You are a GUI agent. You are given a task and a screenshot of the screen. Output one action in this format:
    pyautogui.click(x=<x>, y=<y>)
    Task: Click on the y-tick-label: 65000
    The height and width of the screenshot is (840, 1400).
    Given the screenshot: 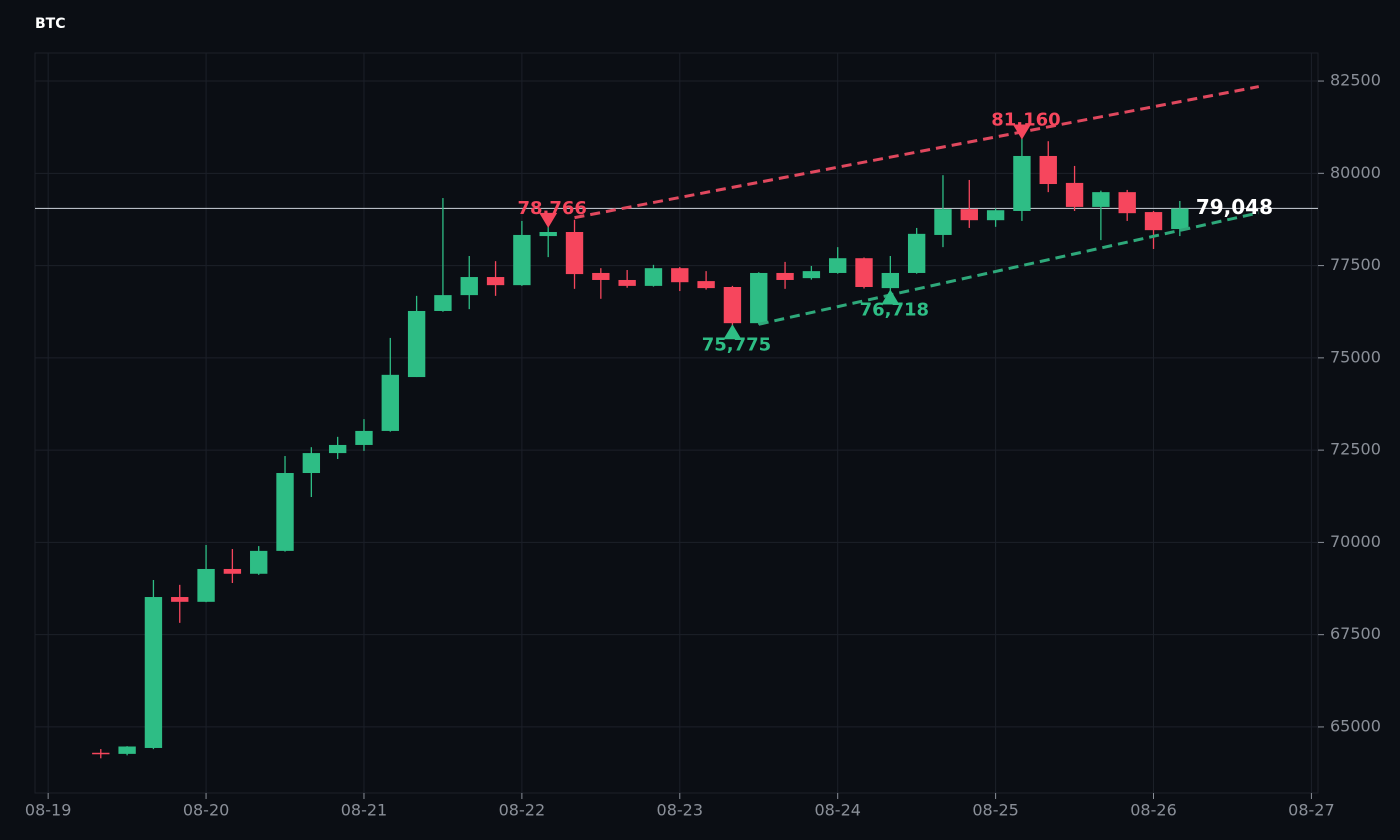 What is the action you would take?
    pyautogui.click(x=1355, y=725)
    